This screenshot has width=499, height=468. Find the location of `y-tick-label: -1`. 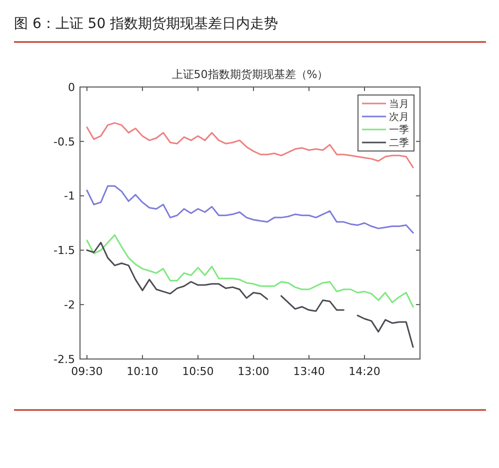

y-tick-label: -1 is located at coordinates (69, 196).